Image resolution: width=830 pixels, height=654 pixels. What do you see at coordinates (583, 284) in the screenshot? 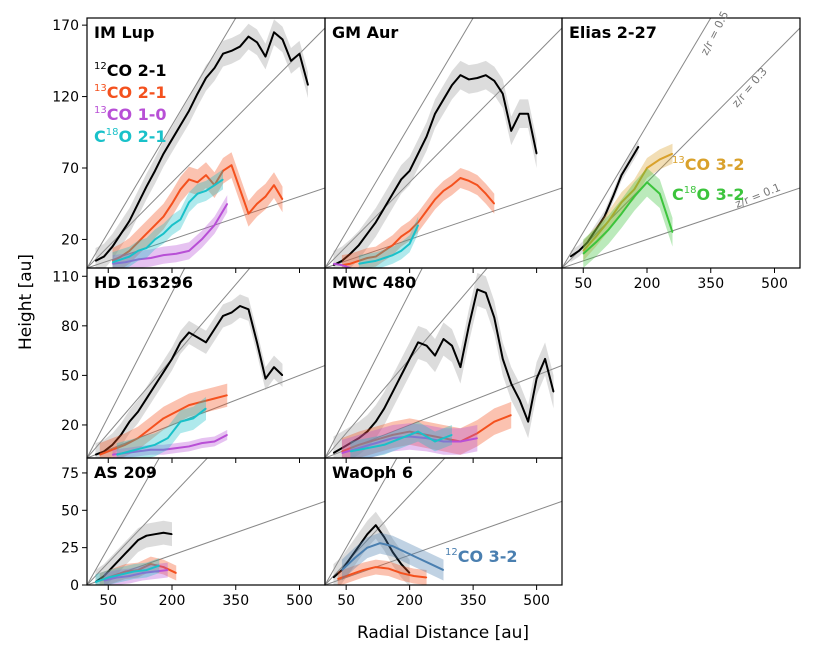
I see `elias-2-27-xtick-label: 50` at bounding box center [583, 284].